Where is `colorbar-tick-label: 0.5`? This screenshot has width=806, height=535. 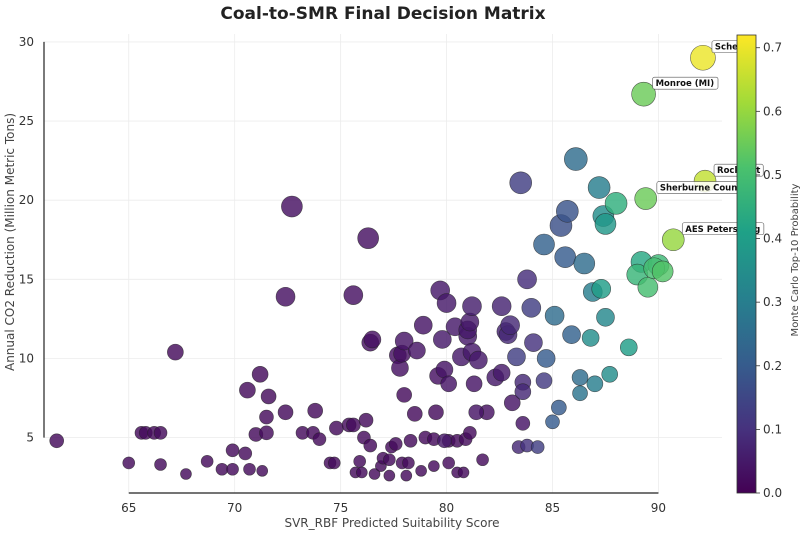 colorbar-tick-label: 0.5 is located at coordinates (772, 175).